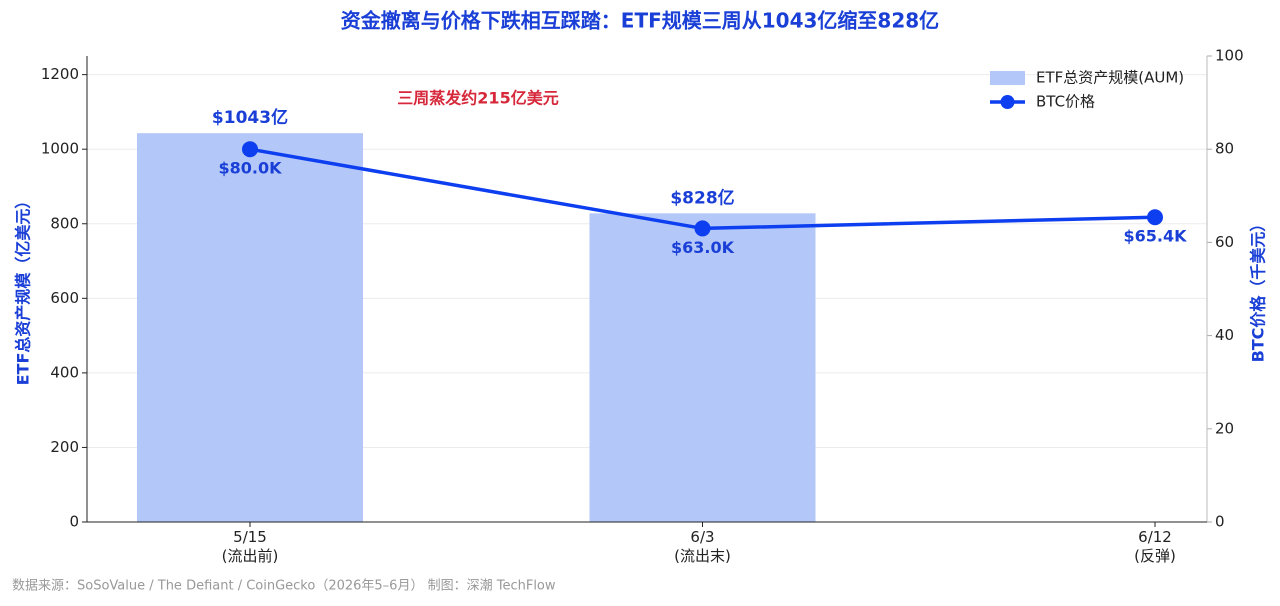 Image resolution: width=1280 pixels, height=606 pixels. I want to click on y-axis-label: ETF总资产规模（亿美元）, so click(23, 289).